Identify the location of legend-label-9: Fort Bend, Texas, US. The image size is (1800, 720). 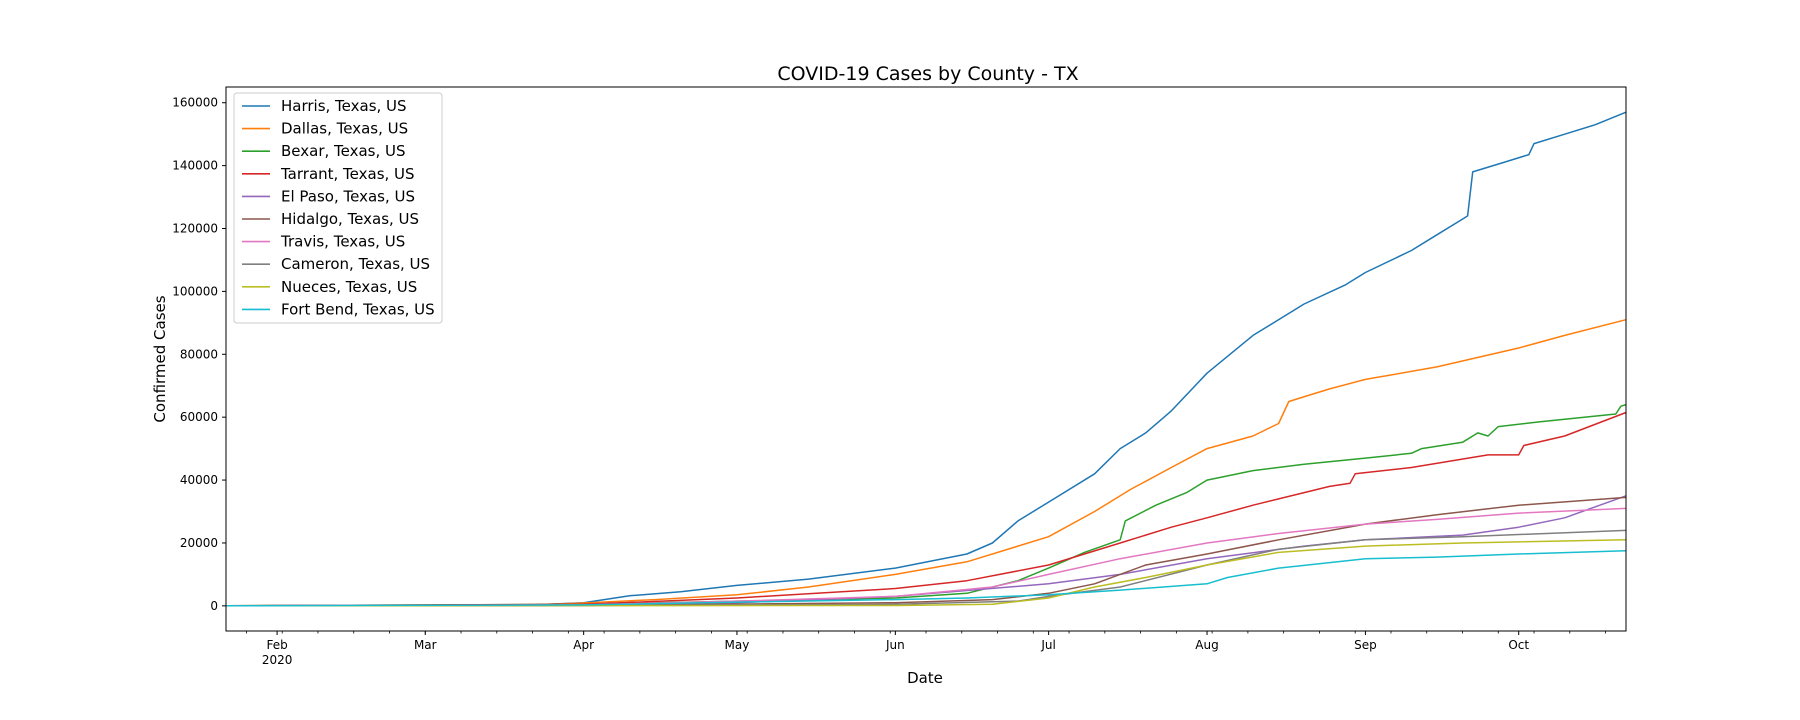
(358, 309).